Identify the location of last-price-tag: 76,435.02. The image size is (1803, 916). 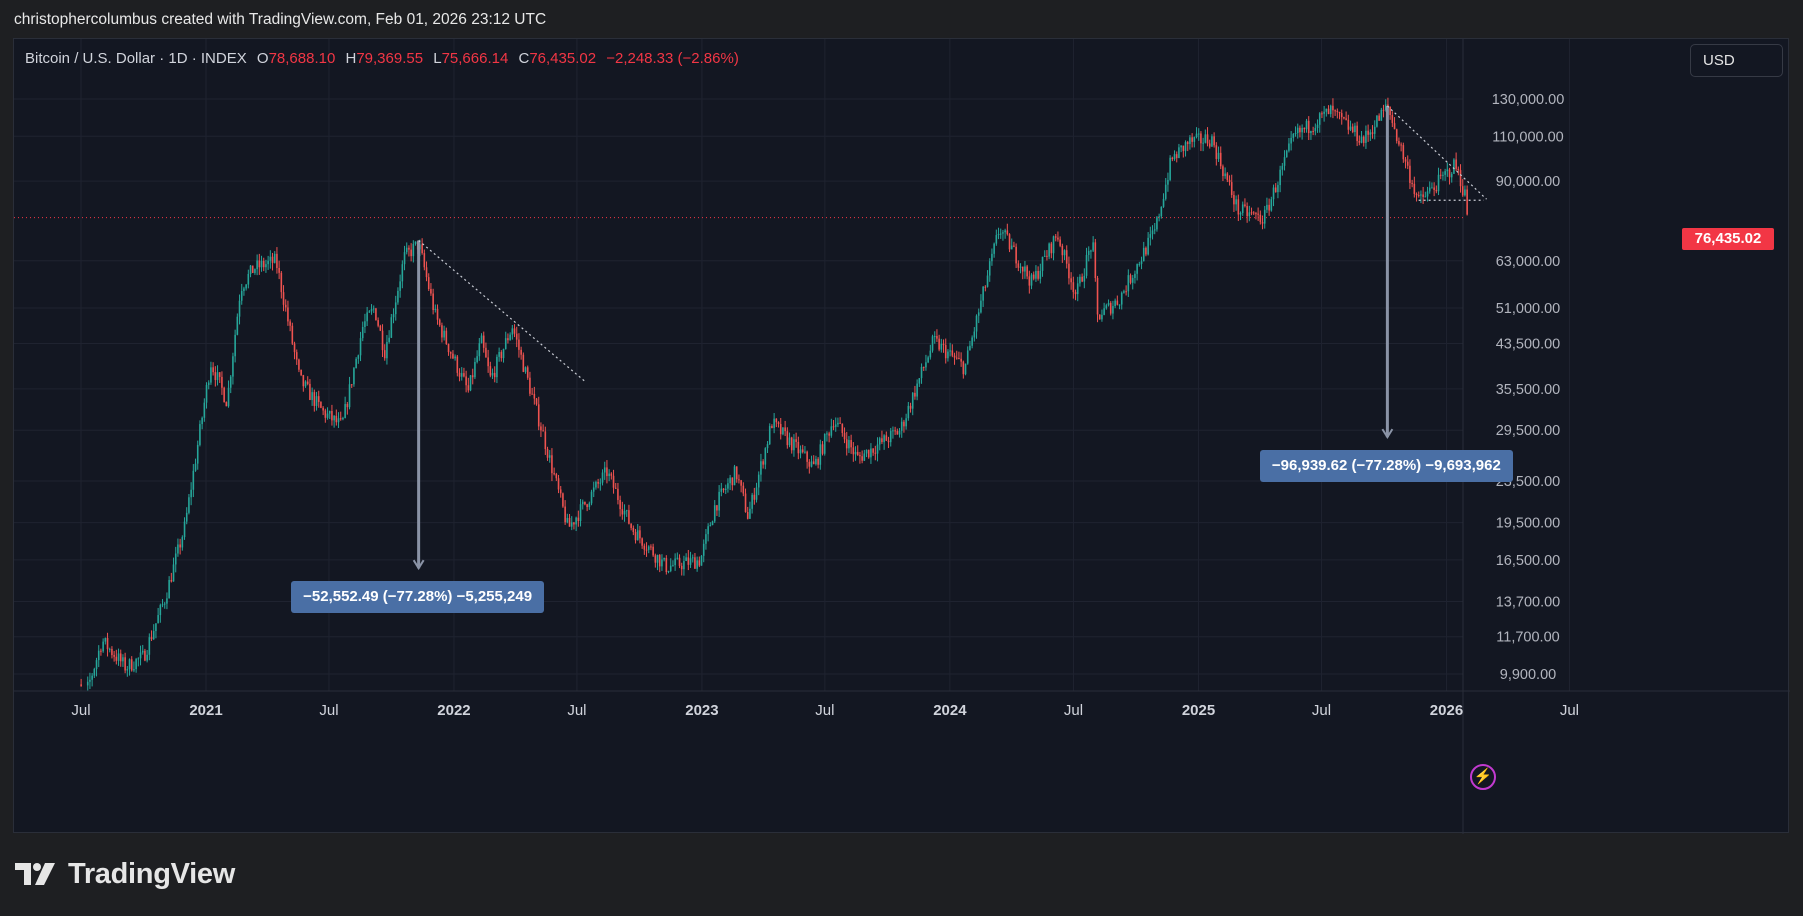
(1728, 239).